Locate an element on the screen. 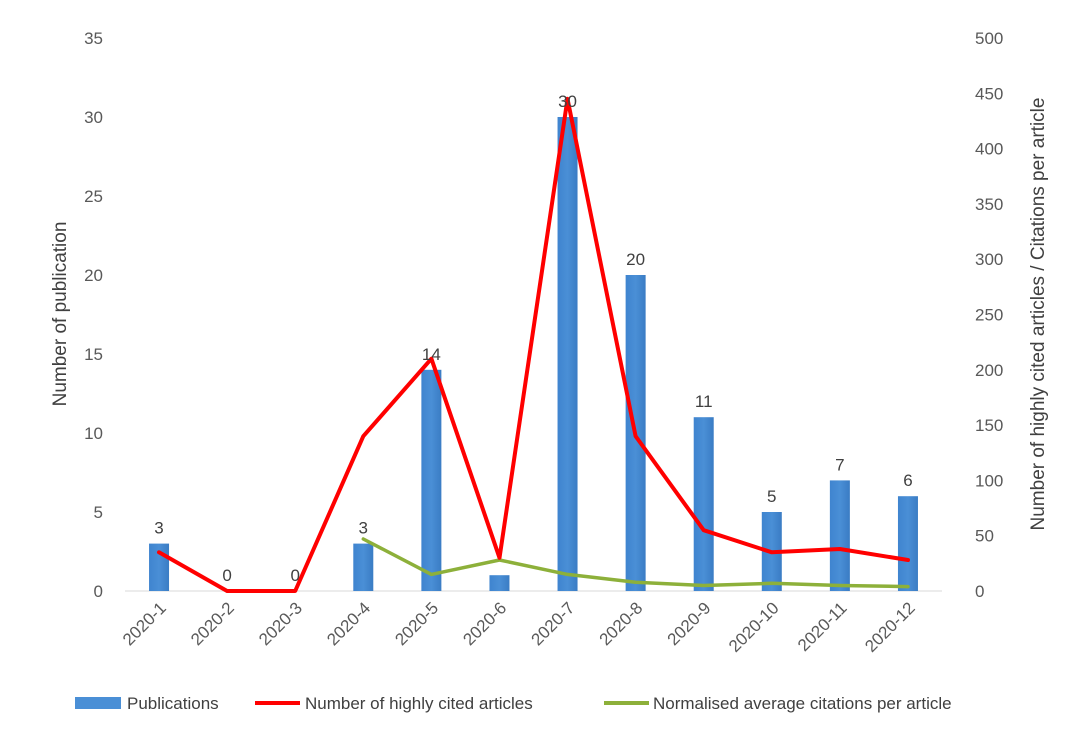 This screenshot has height=734, width=1069. x-tick-label: 2020-8 is located at coordinates (621, 623).